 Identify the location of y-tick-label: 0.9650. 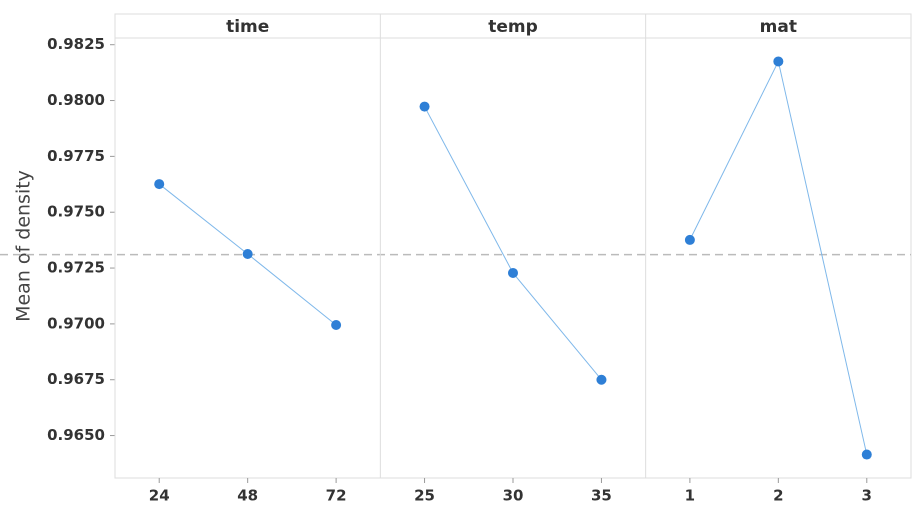
(76, 435).